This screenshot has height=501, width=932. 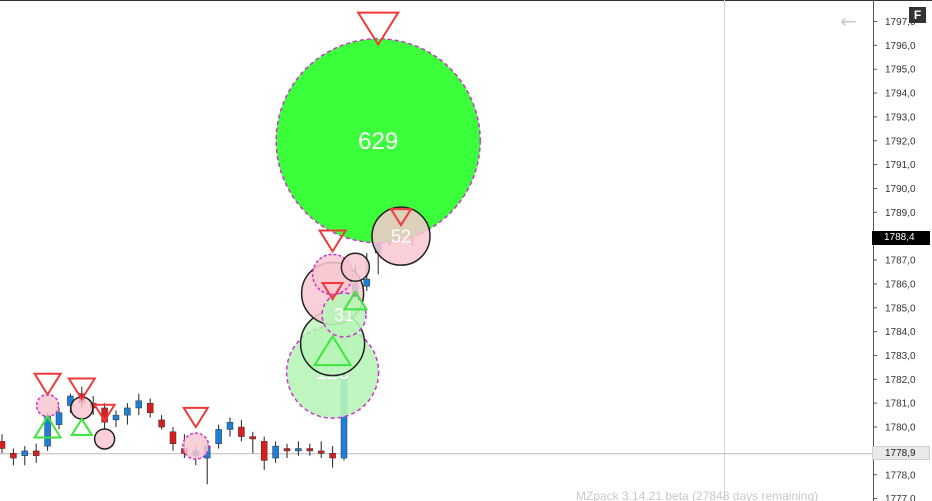 I want to click on bubble-volume-label: 52, so click(x=401, y=236).